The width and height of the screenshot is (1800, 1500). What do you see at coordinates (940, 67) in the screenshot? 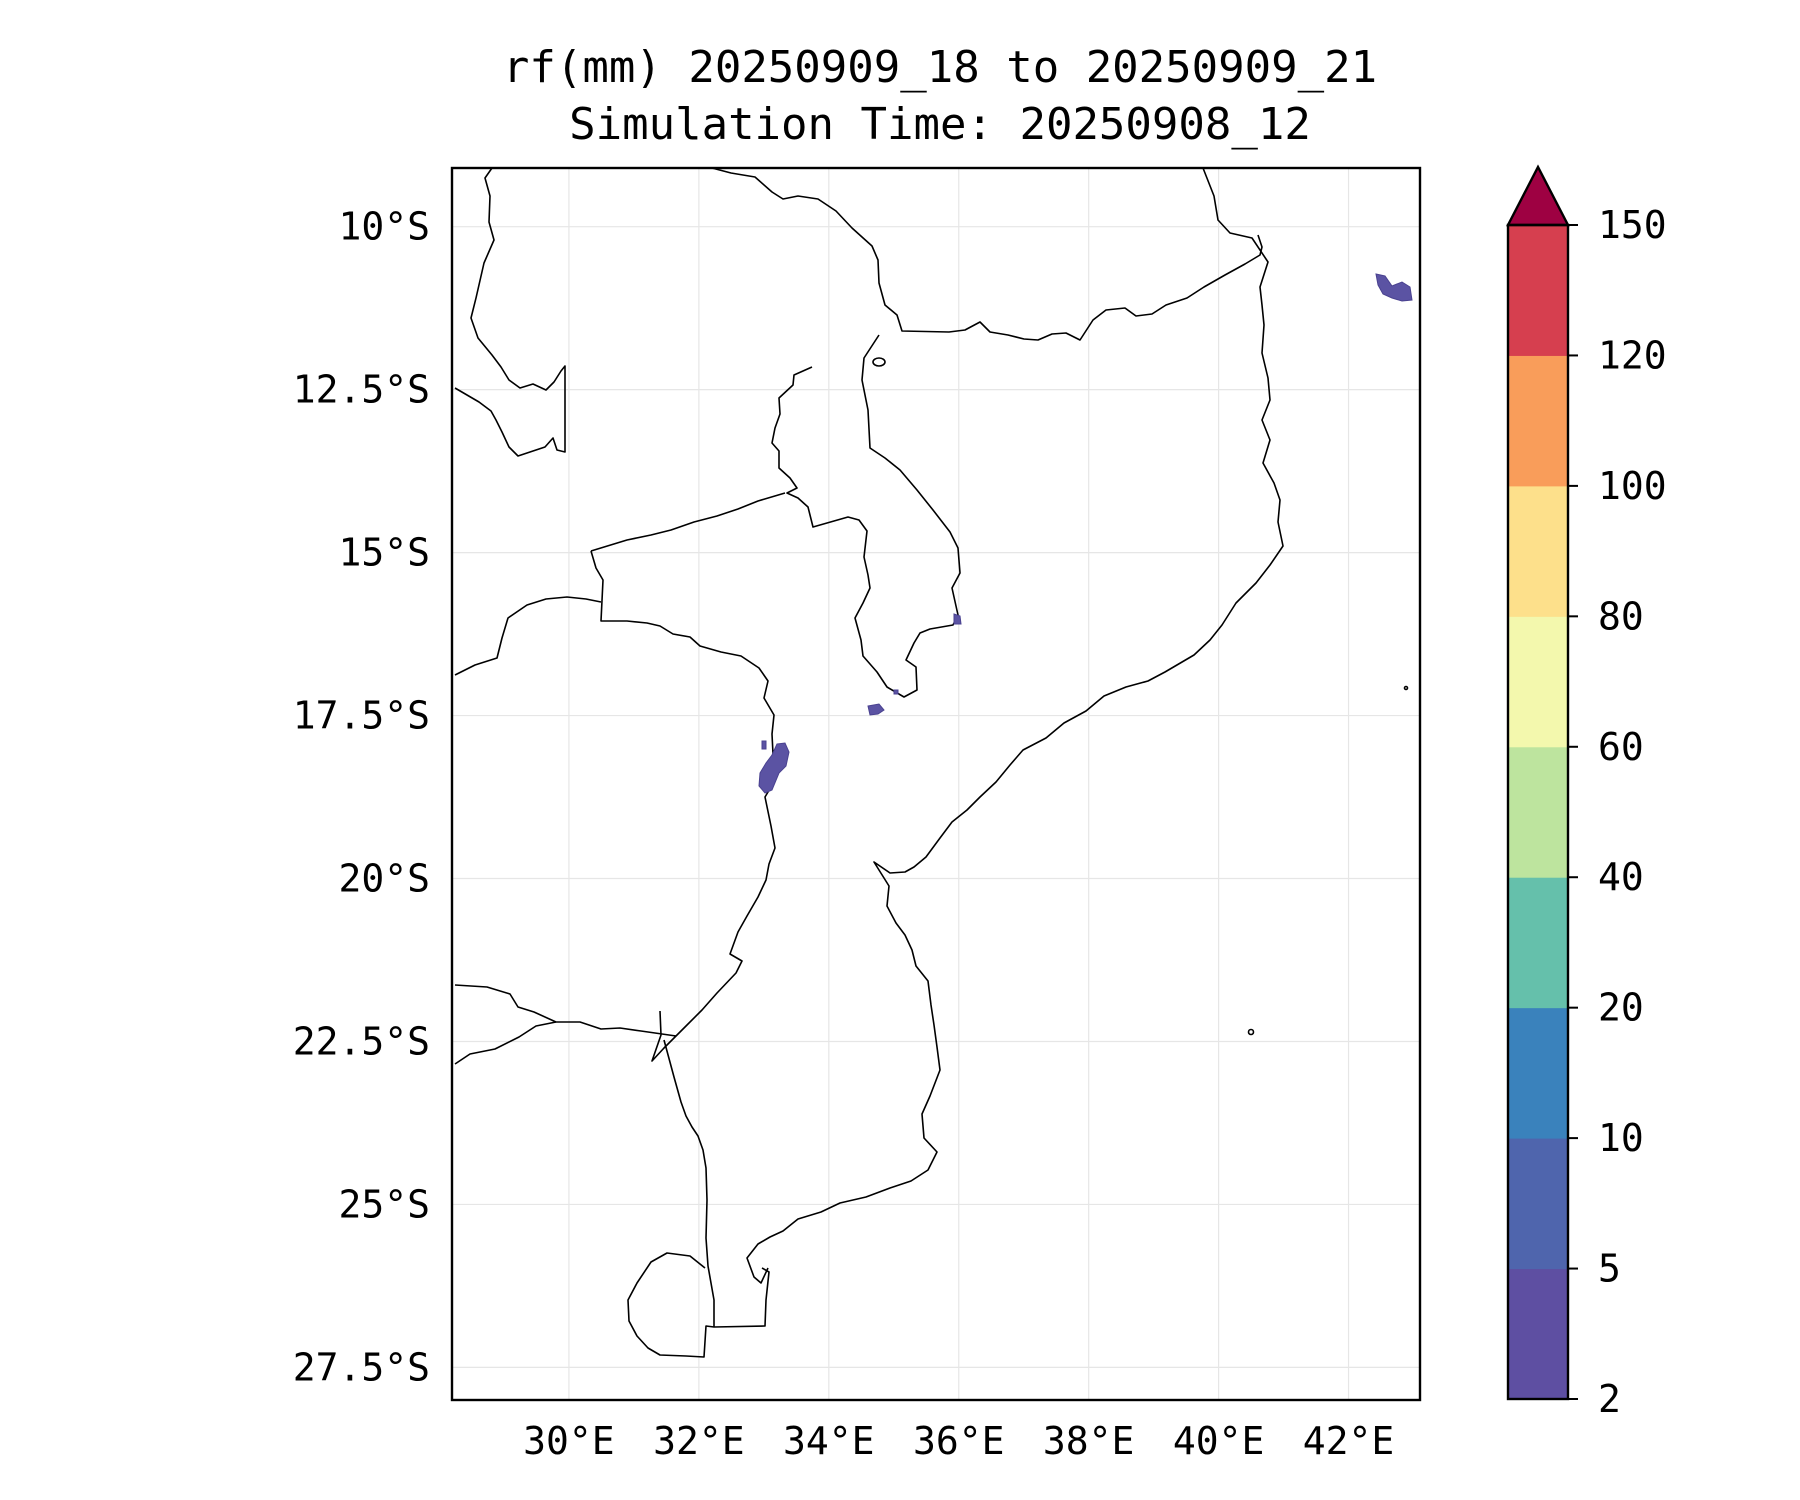
I see `title-line-1: rf(mm) 20250909_18 to 20250909_21` at bounding box center [940, 67].